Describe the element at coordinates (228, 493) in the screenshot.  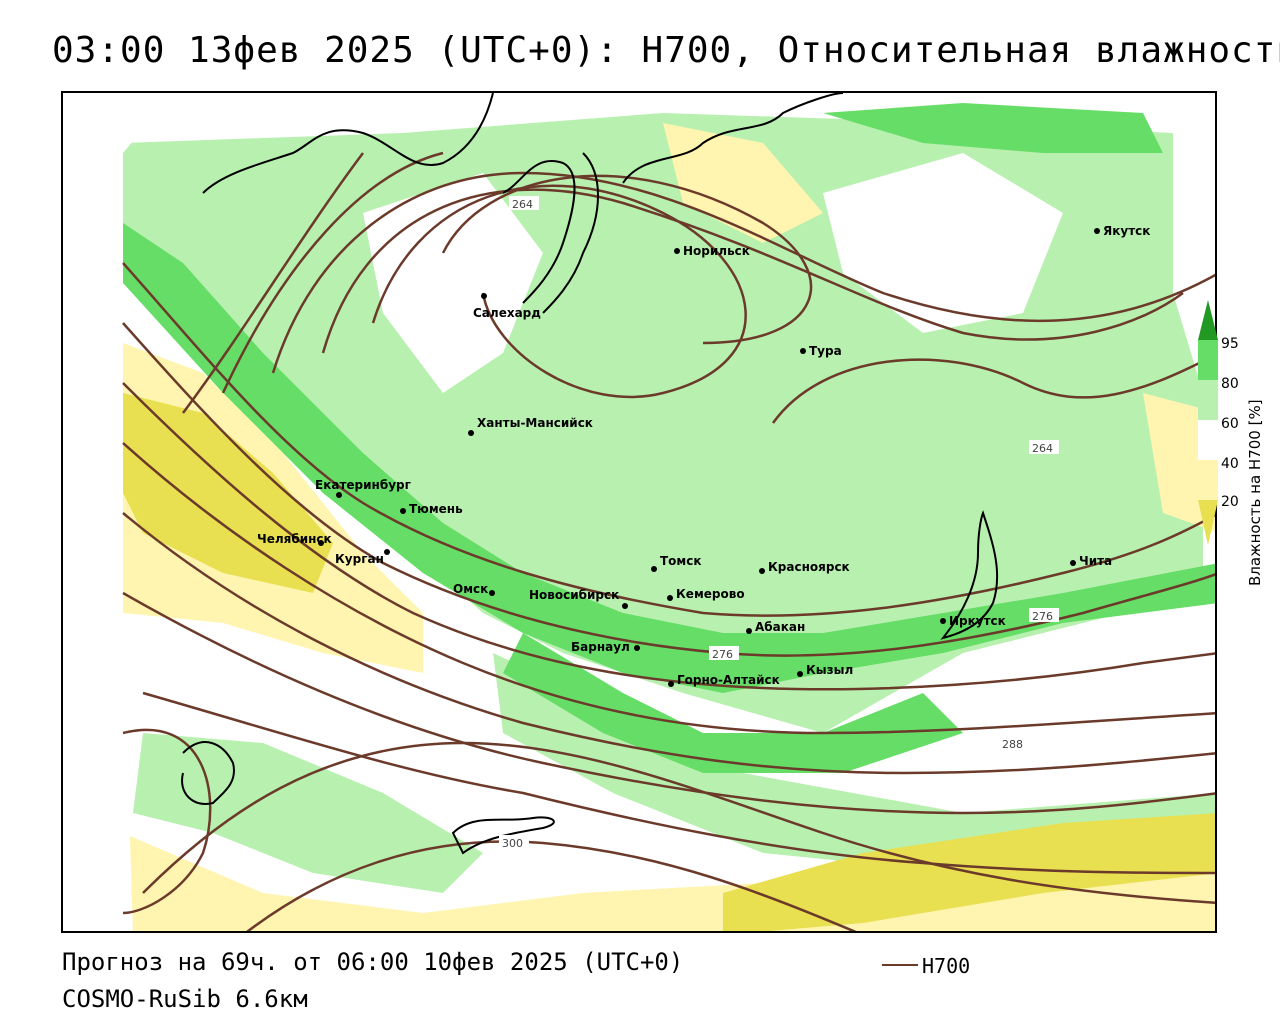
I see `humidity-area-yellow-west` at that location.